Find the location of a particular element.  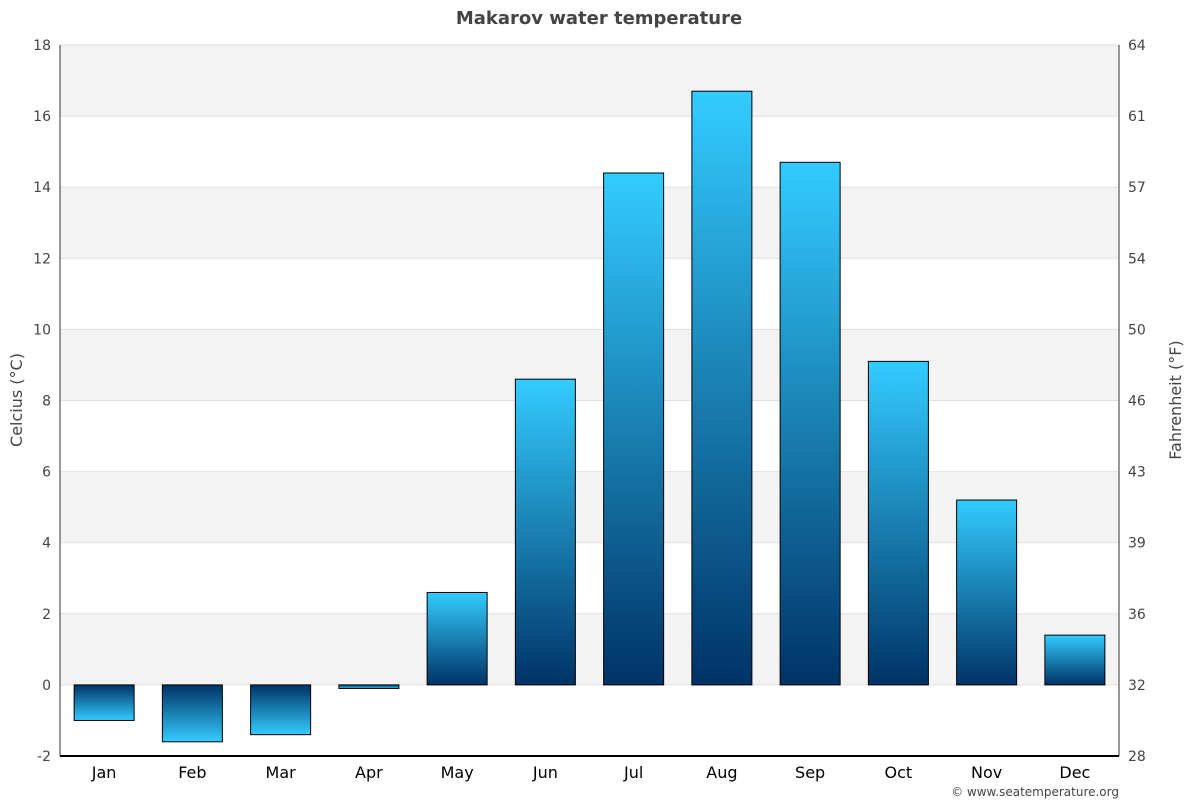

y-tick-label: 10 is located at coordinates (42, 330).